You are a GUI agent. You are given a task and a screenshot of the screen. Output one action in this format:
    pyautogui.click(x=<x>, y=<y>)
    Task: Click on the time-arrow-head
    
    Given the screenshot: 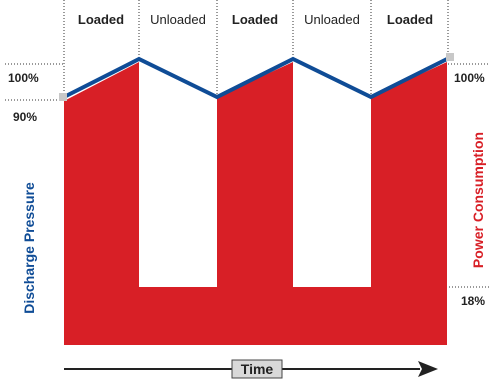 What is the action you would take?
    pyautogui.click(x=428, y=369)
    